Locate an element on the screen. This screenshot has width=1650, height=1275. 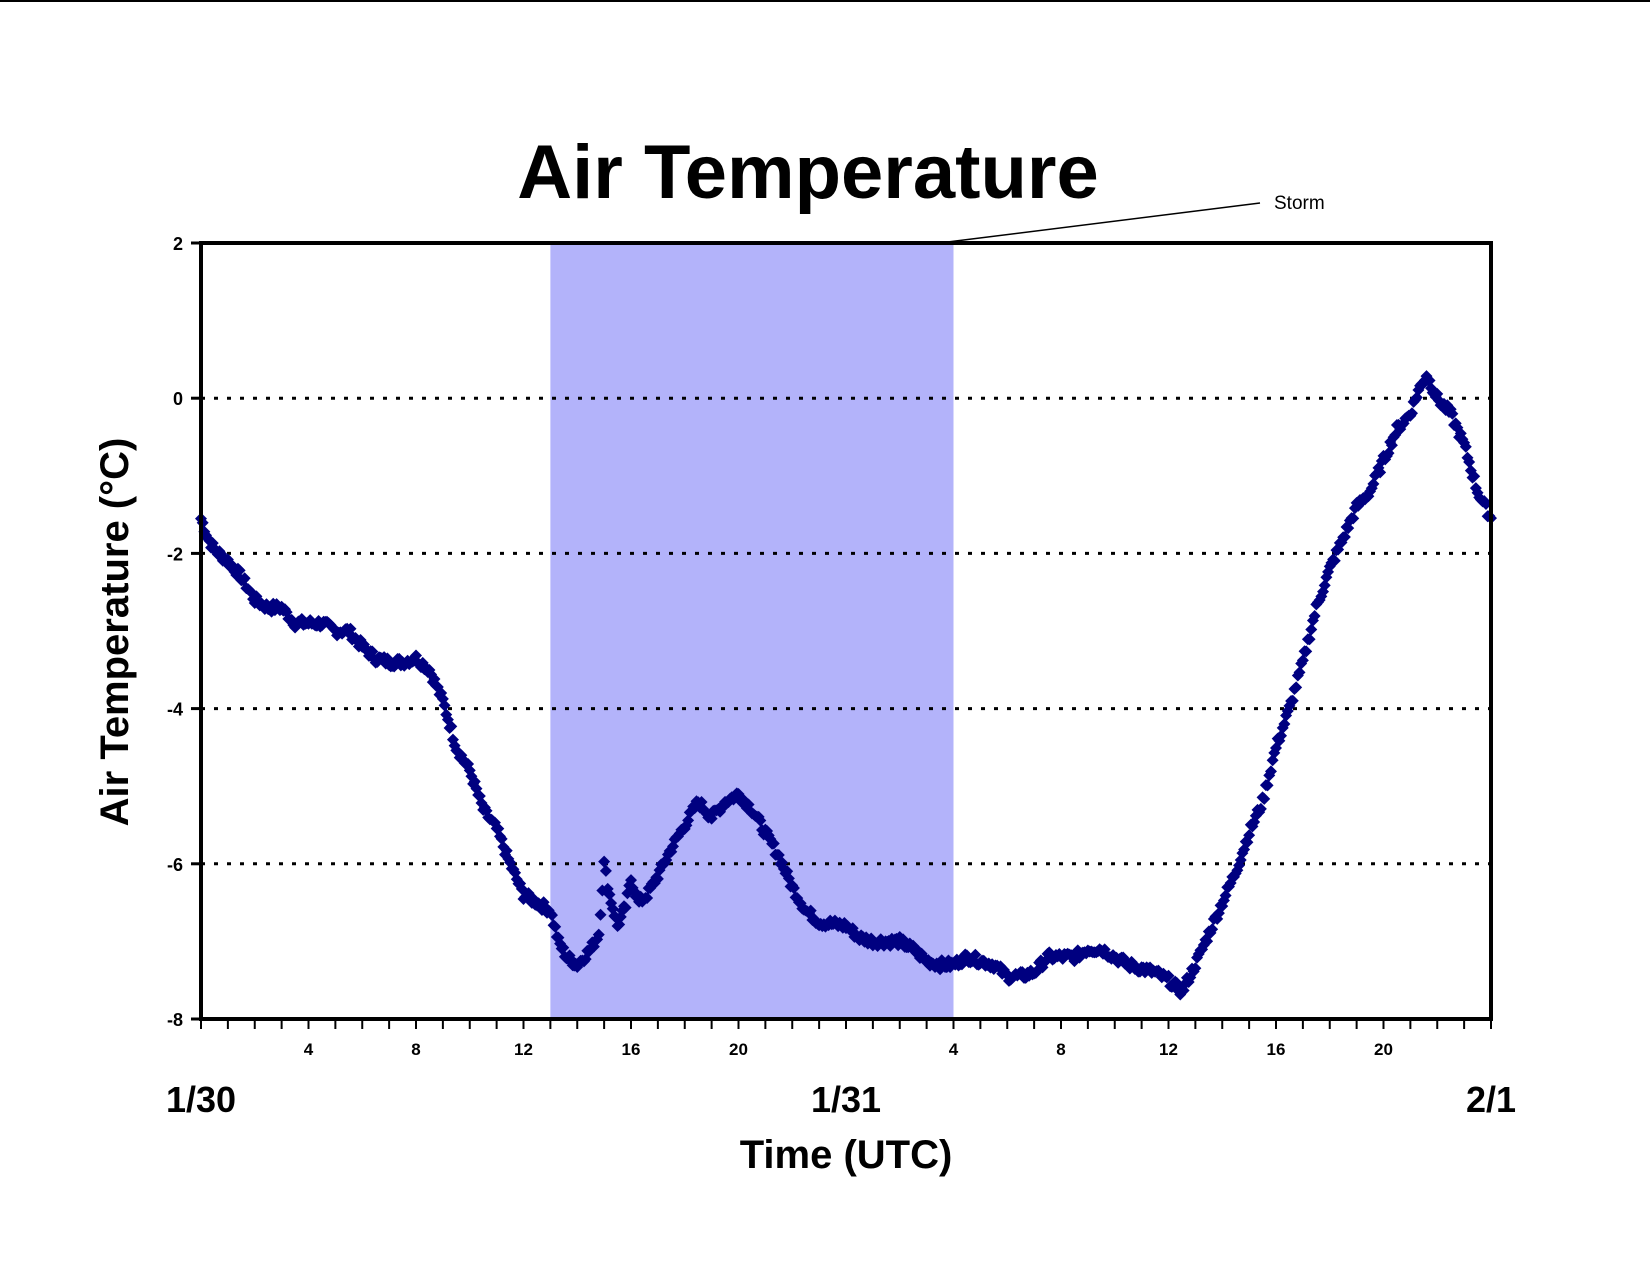
y-tick-label: 0 is located at coordinates (178, 399).